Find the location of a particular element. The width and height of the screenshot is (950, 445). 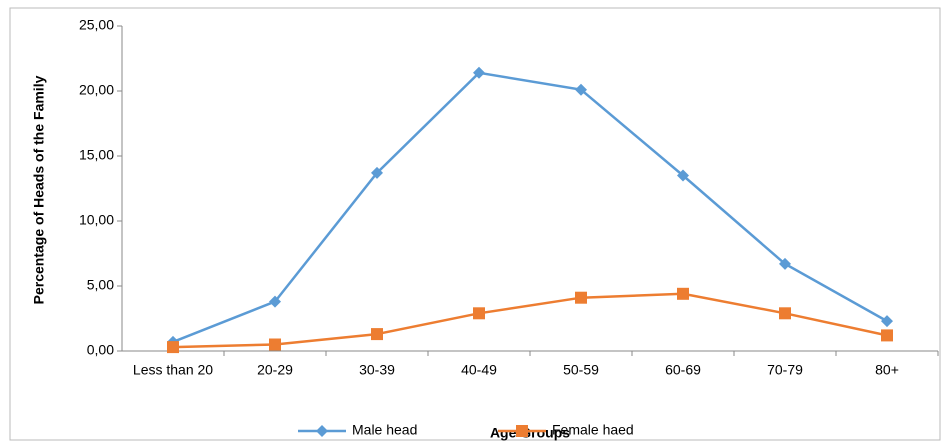

x-tick-label: 50-59 is located at coordinates (581, 370).